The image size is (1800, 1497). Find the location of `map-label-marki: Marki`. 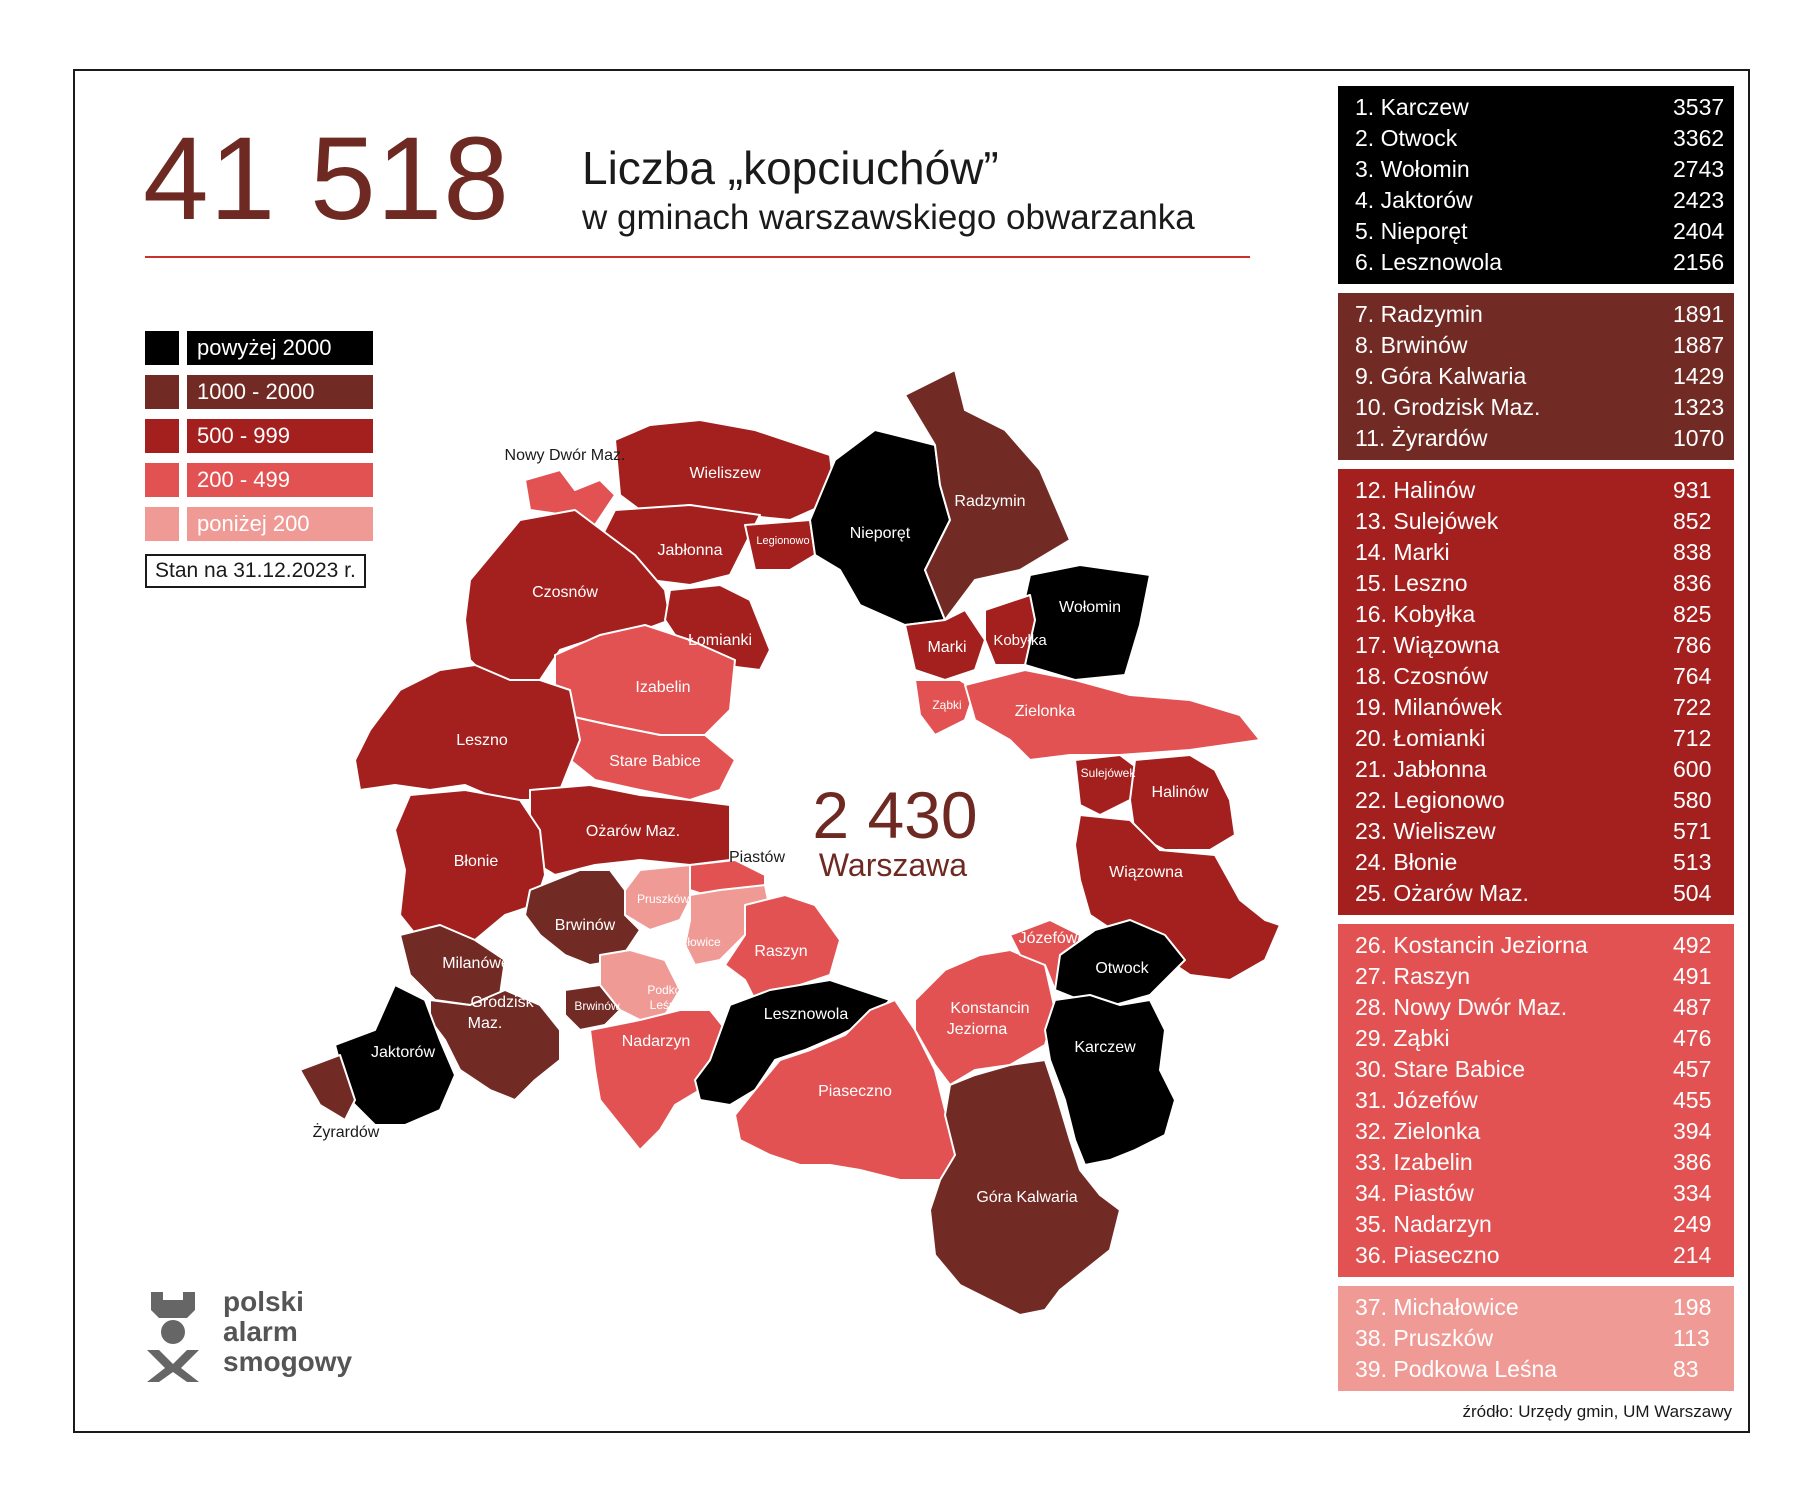

map-label-marki: Marki is located at coordinates (946, 647).